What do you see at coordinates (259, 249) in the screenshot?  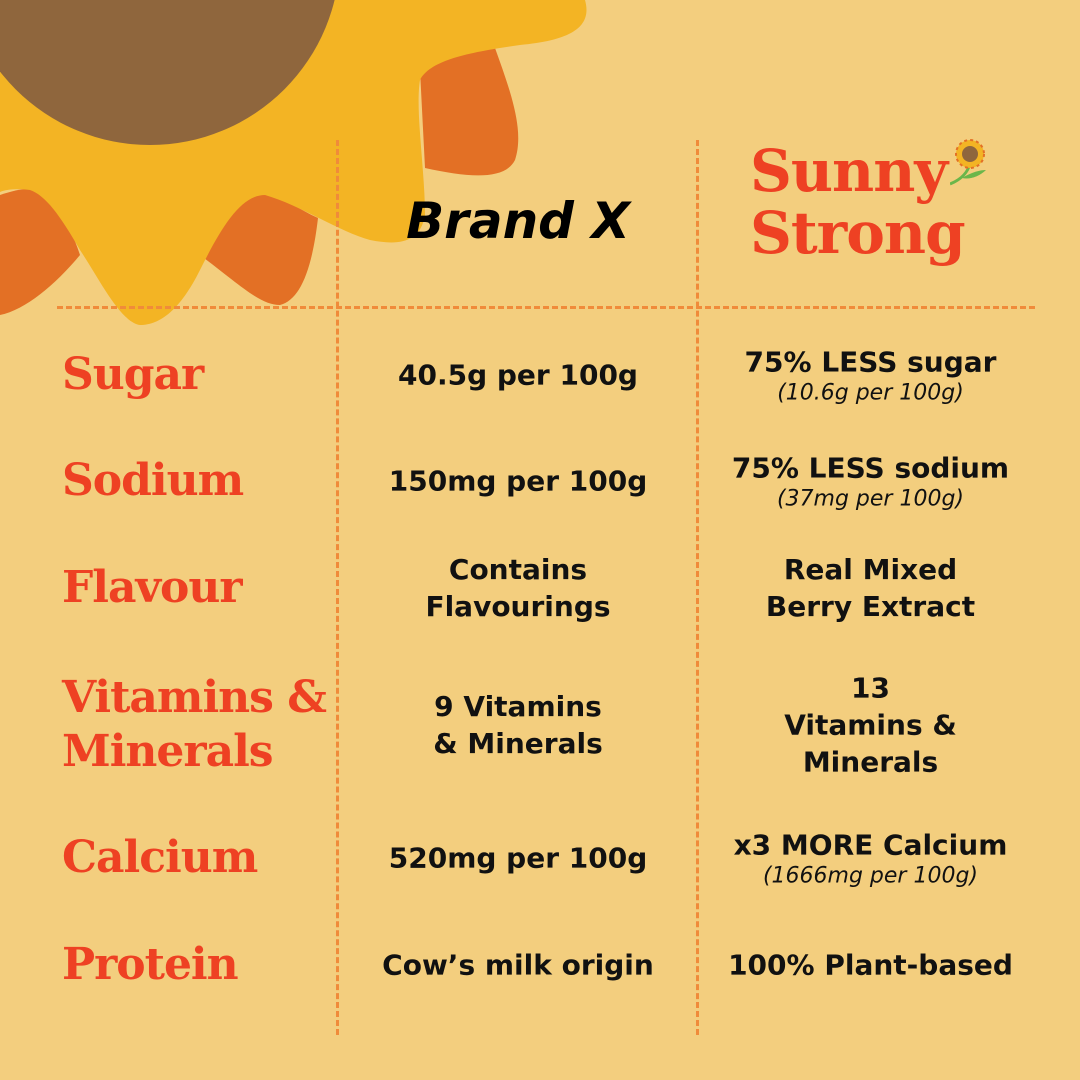 I see `sun-petal-middle` at bounding box center [259, 249].